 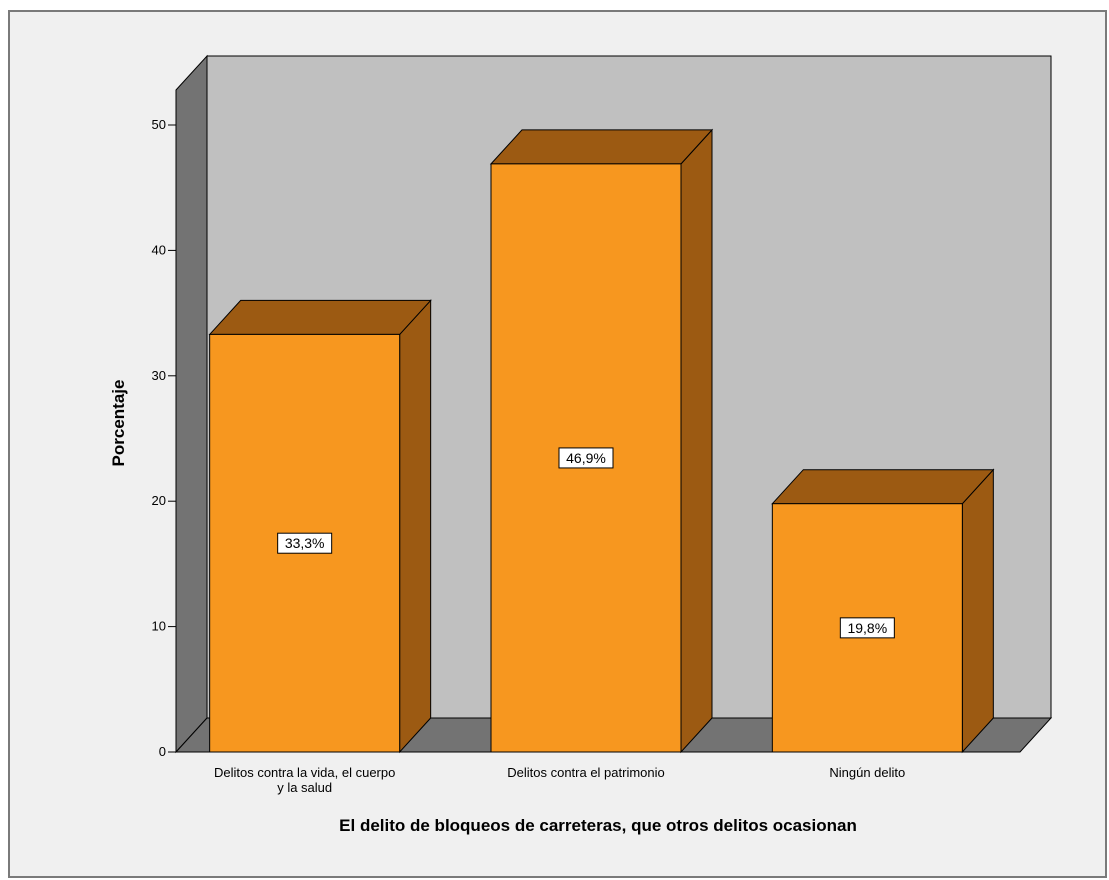 What do you see at coordinates (883, 611) in the screenshot?
I see `bar: 19,8%` at bounding box center [883, 611].